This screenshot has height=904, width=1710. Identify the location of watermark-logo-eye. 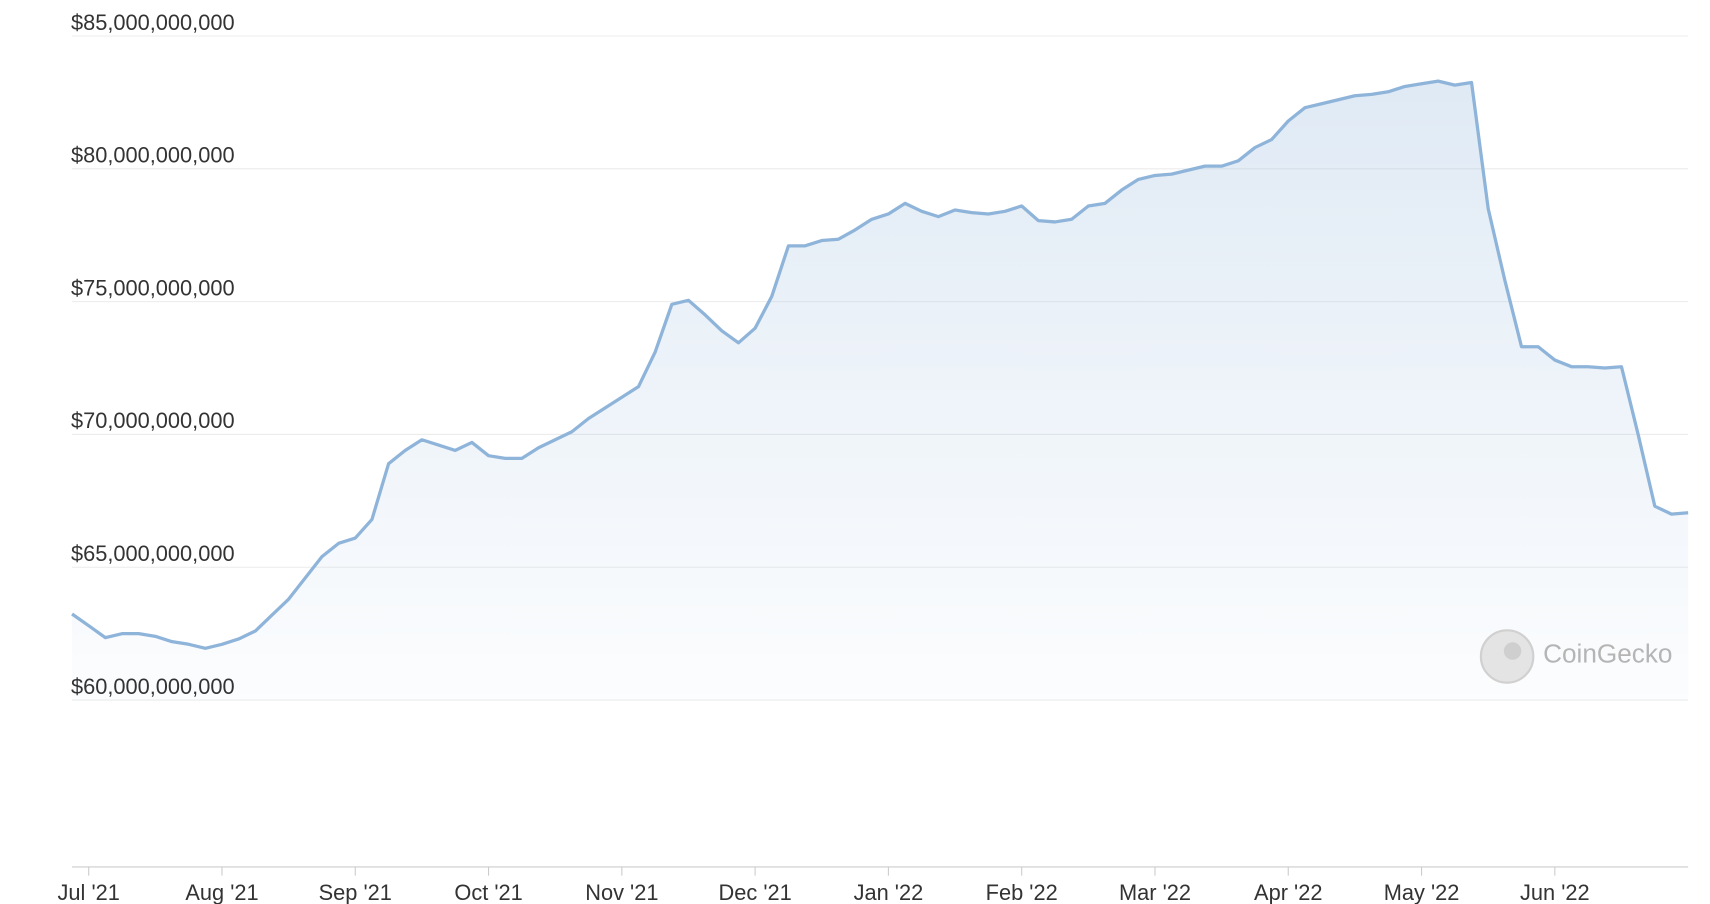
(1512, 651).